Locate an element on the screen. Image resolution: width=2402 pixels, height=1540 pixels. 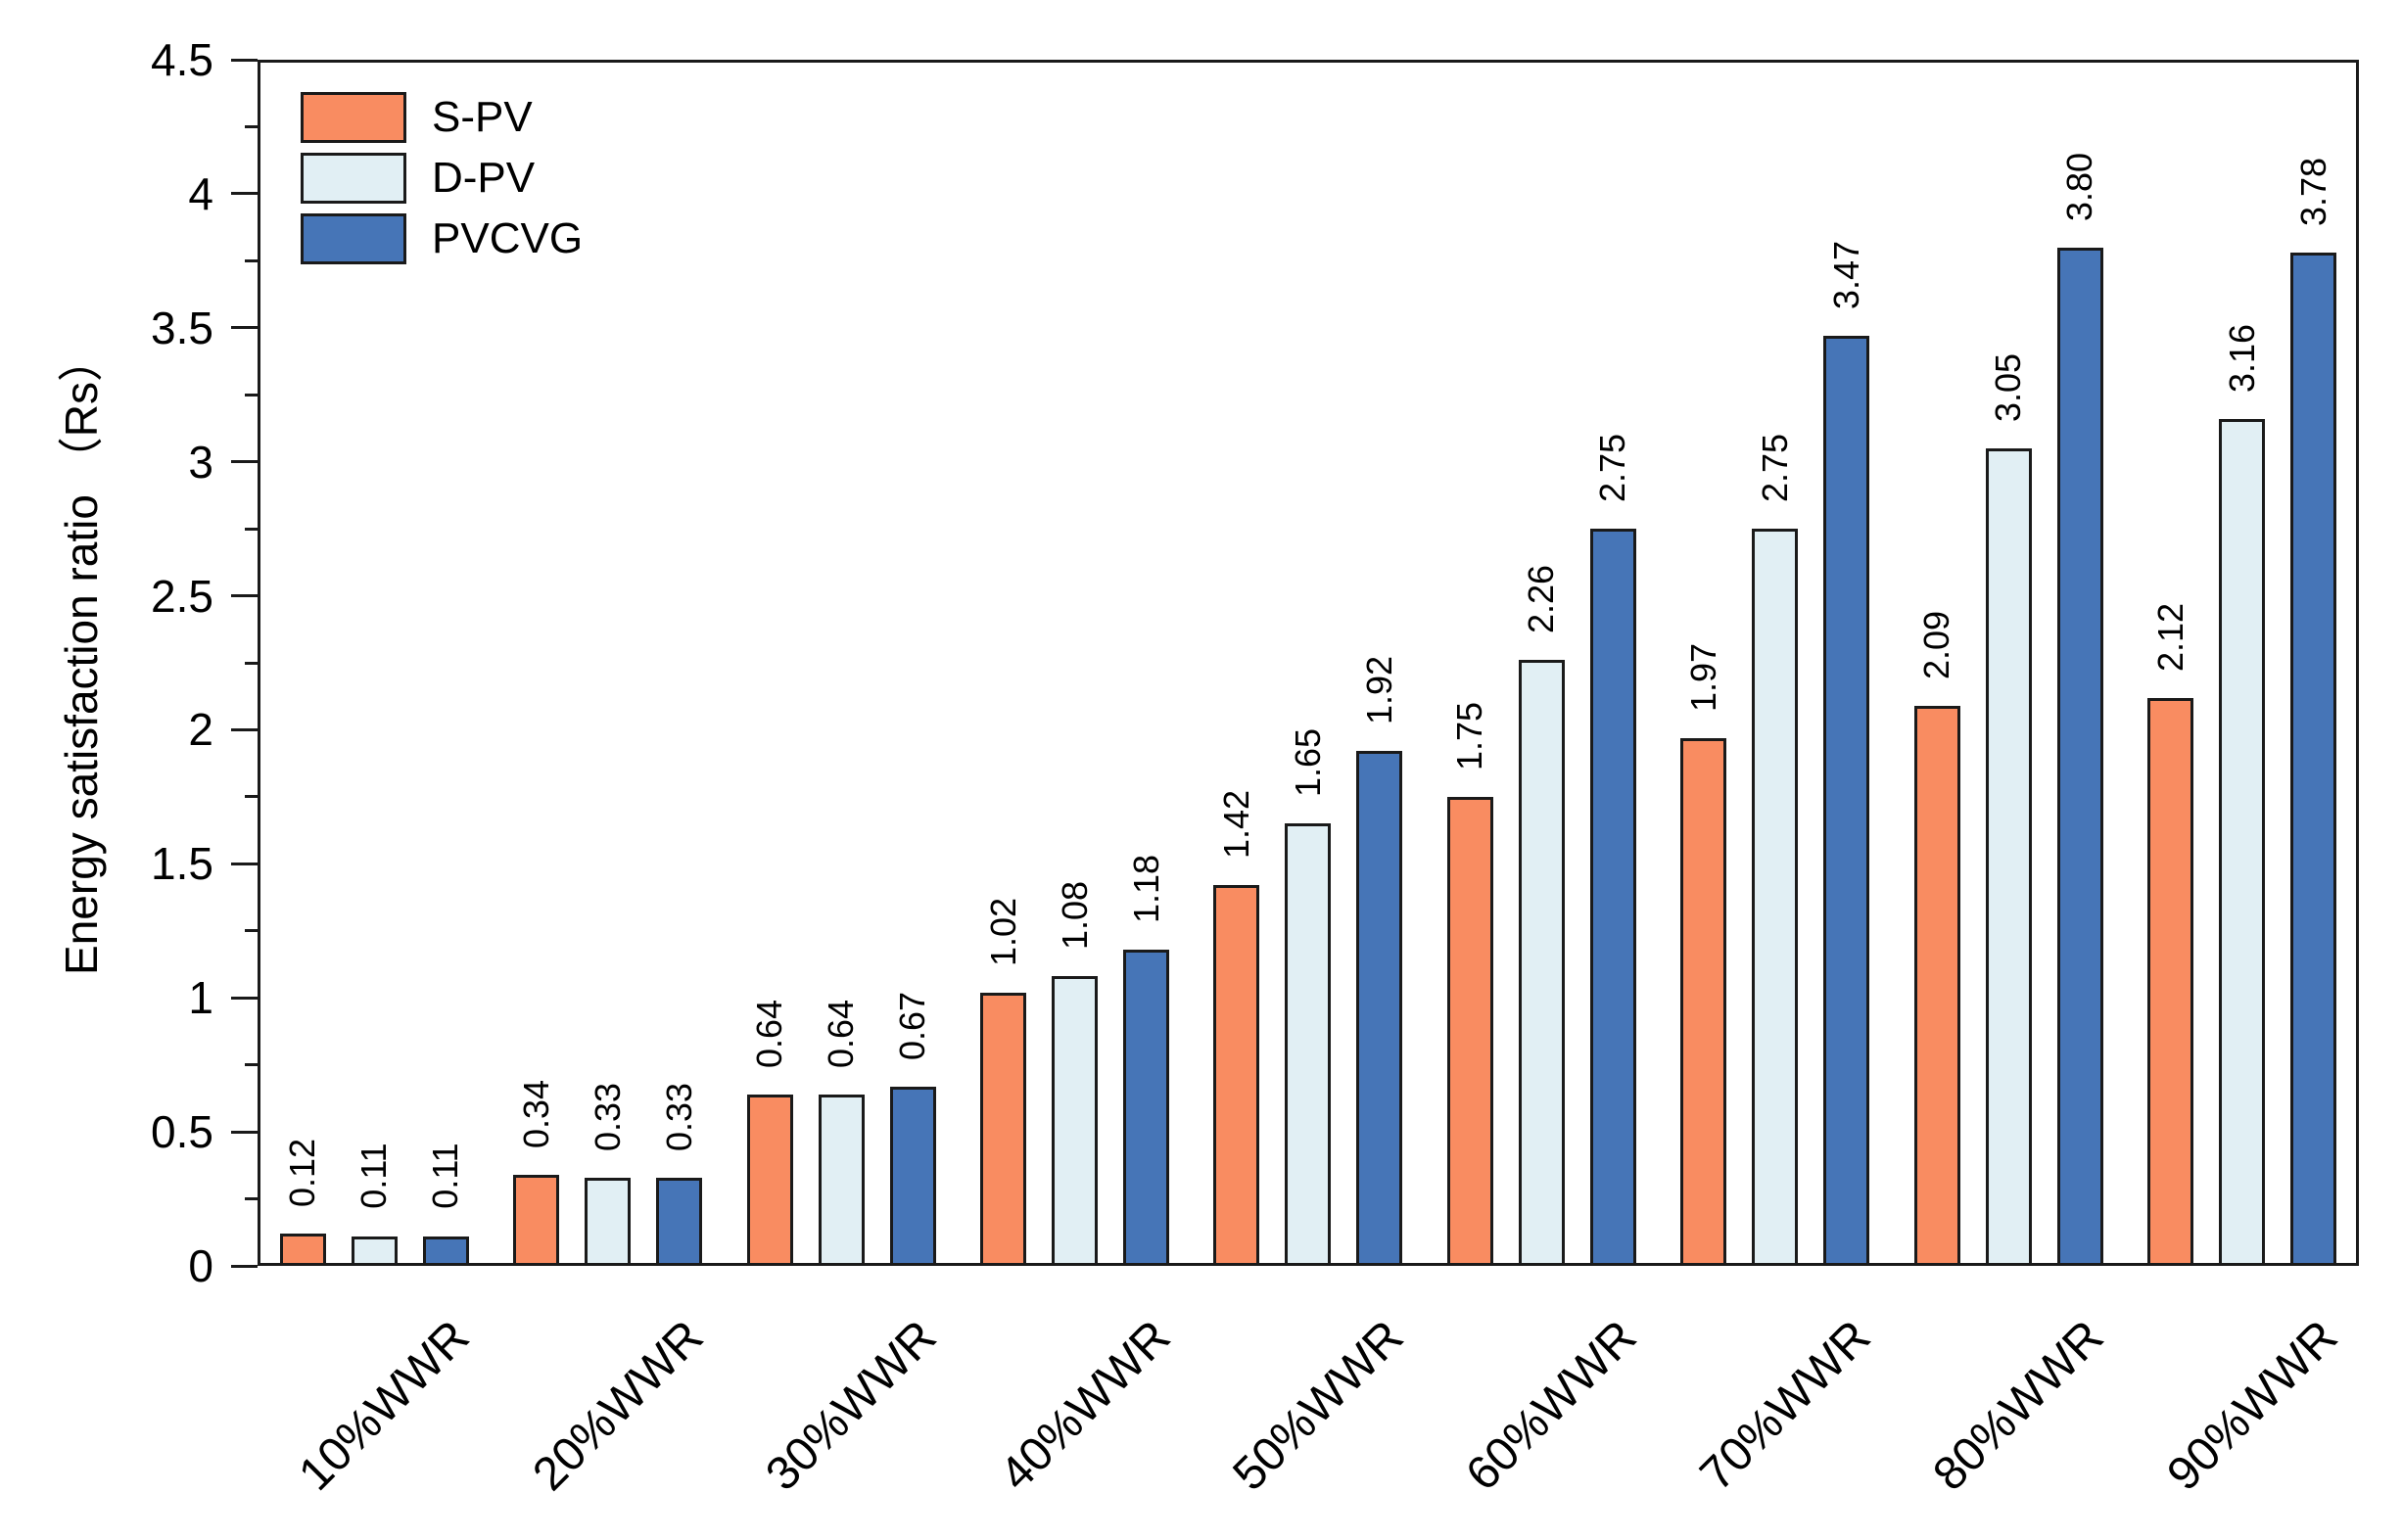
value-label: 1.65 is located at coordinates (1307, 763).